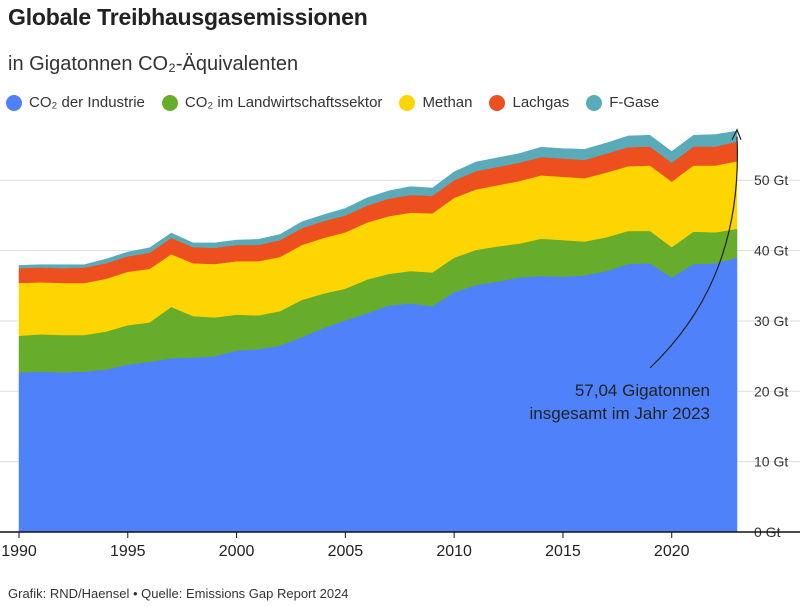 The height and width of the screenshot is (606, 800). Describe the element at coordinates (188, 17) in the screenshot. I see `chart-title: Globale Treibhausgasemissionen` at that location.